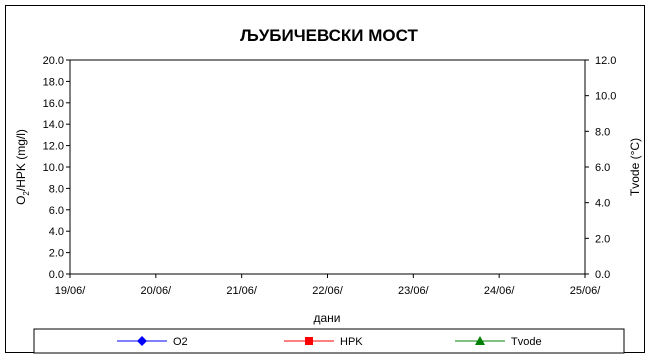 Image resolution: width=650 pixels, height=357 pixels. Describe the element at coordinates (53, 104) in the screenshot. I see `left-tick-label: 16.0` at that location.